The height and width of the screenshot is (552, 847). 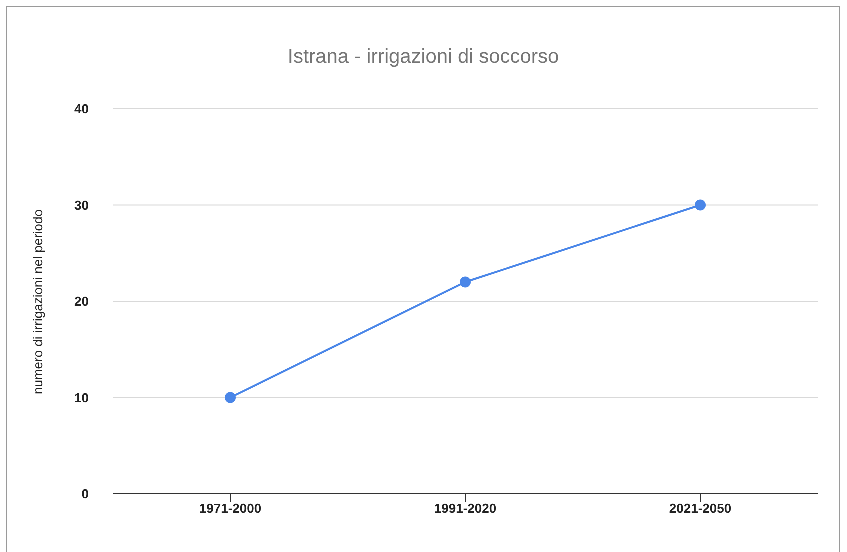 I want to click on y-axis-title: numero di irrigazioni nel periodo, so click(x=38, y=302).